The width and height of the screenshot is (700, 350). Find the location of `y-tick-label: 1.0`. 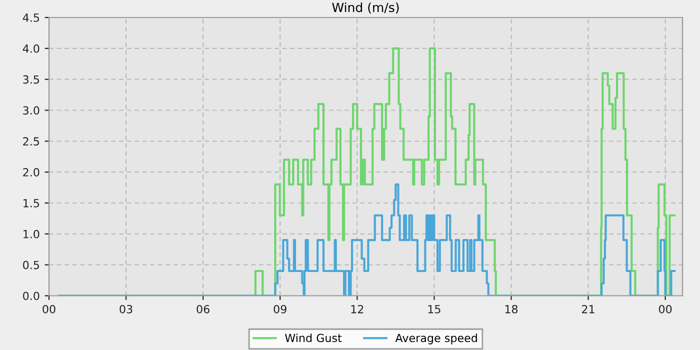

y-tick-label: 1.0 is located at coordinates (32, 234).